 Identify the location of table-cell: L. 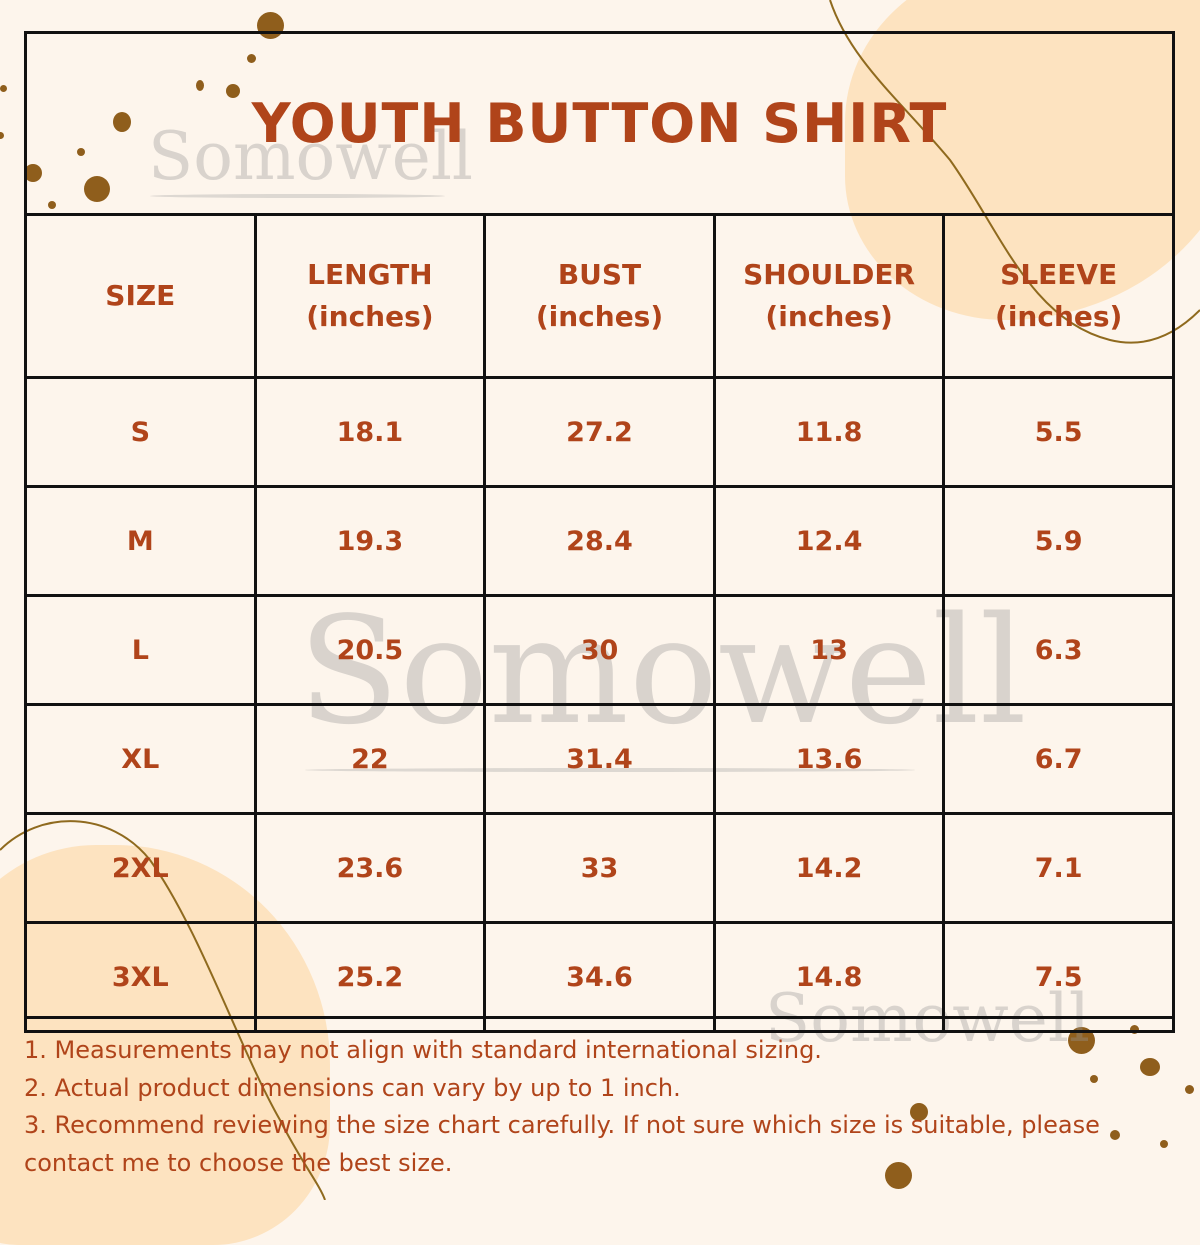
(140, 650).